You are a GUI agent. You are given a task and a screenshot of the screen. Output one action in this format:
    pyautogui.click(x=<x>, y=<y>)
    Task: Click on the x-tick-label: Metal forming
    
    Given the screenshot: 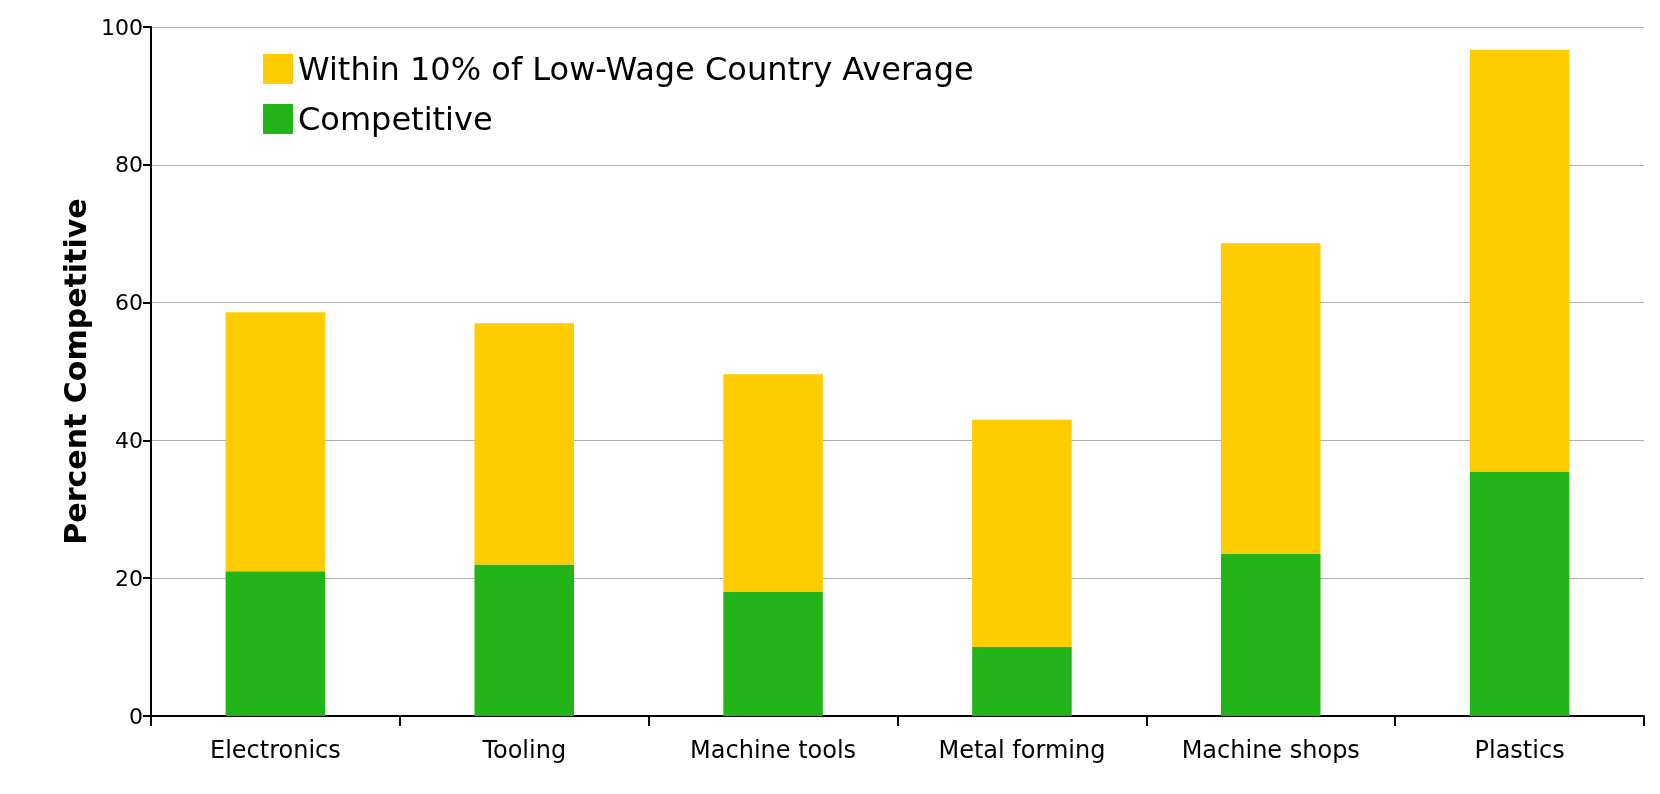 What is the action you would take?
    pyautogui.click(x=1022, y=750)
    